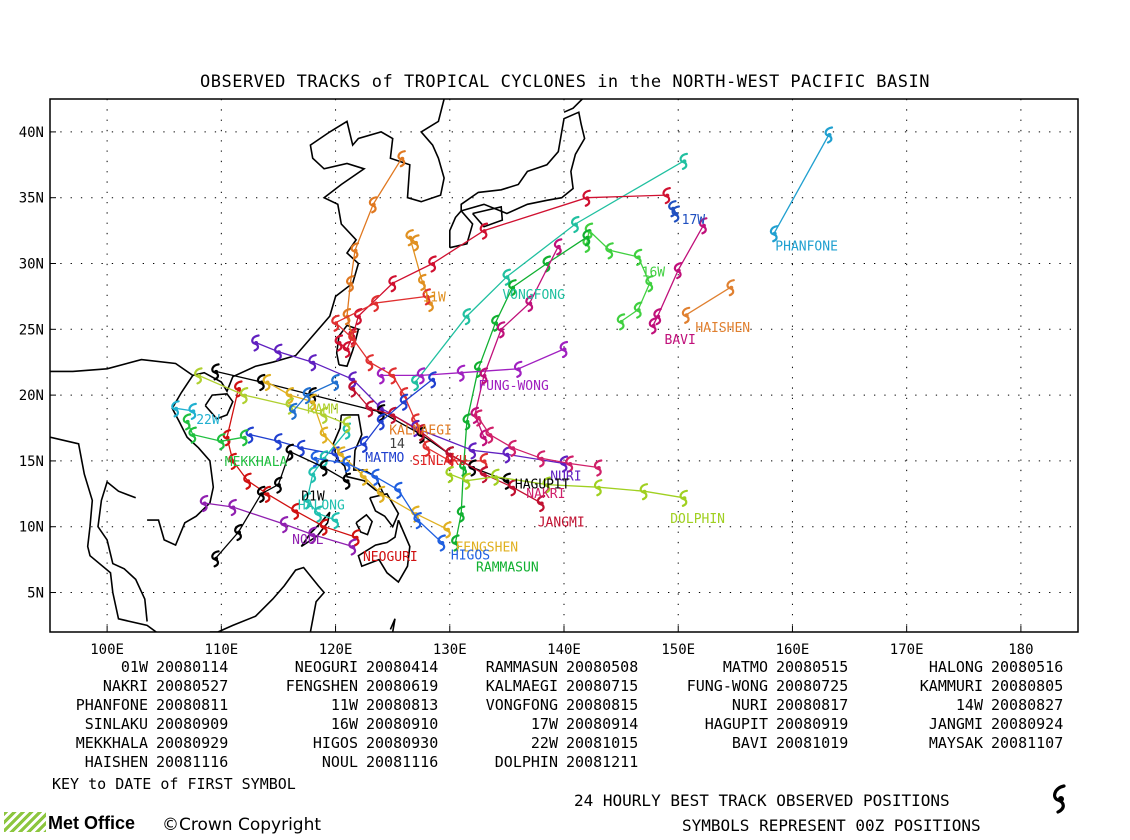 The width and height of the screenshot is (1130, 840). I want to click on storm-key-name: FUNG-WONG, so click(727, 686).